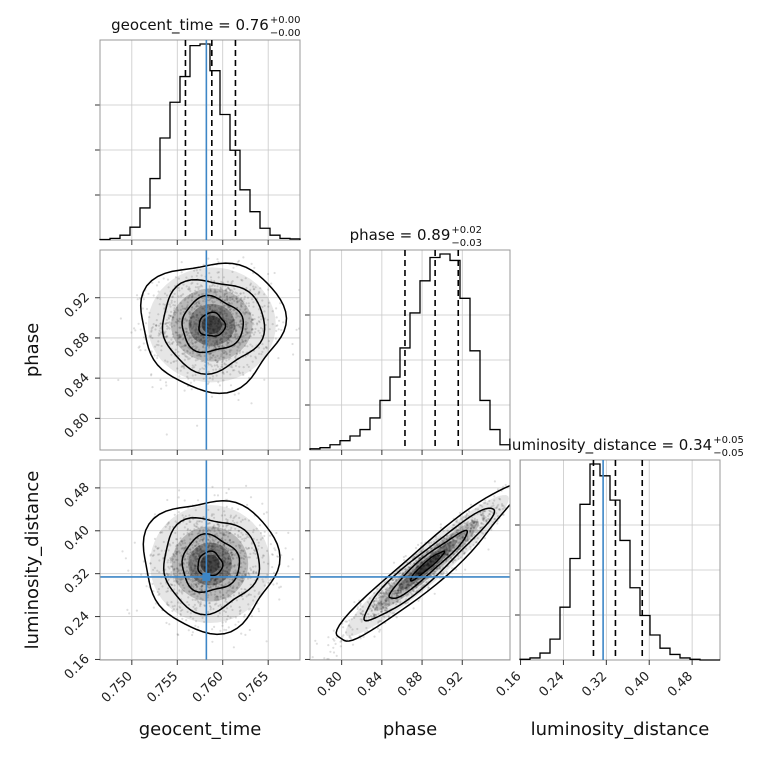 This screenshot has height=760, width=760. I want to click on histogram-step, so click(200, 142).